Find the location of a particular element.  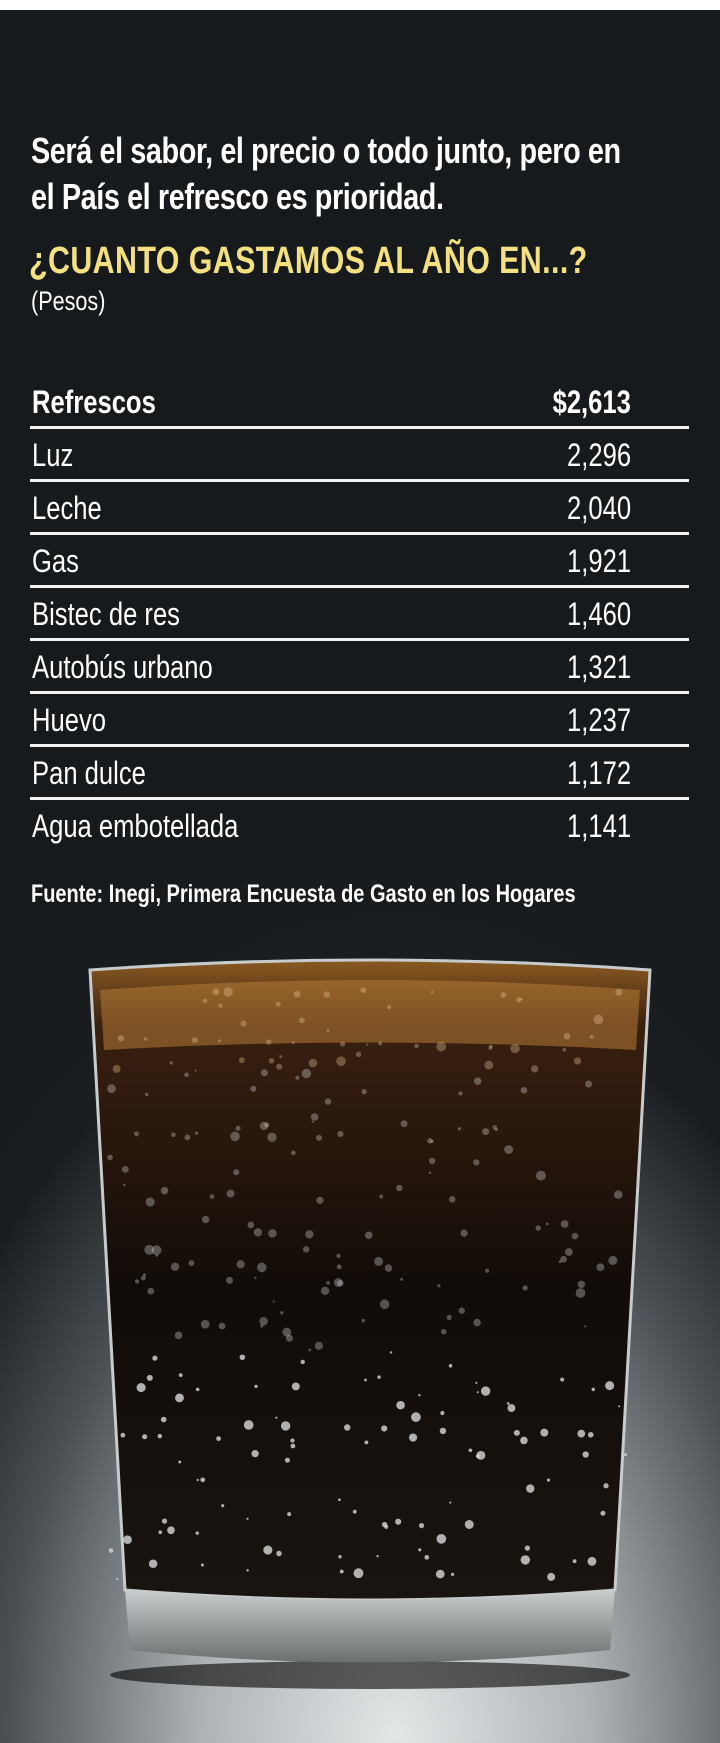

row-value: 1,460 is located at coordinates (598, 614).